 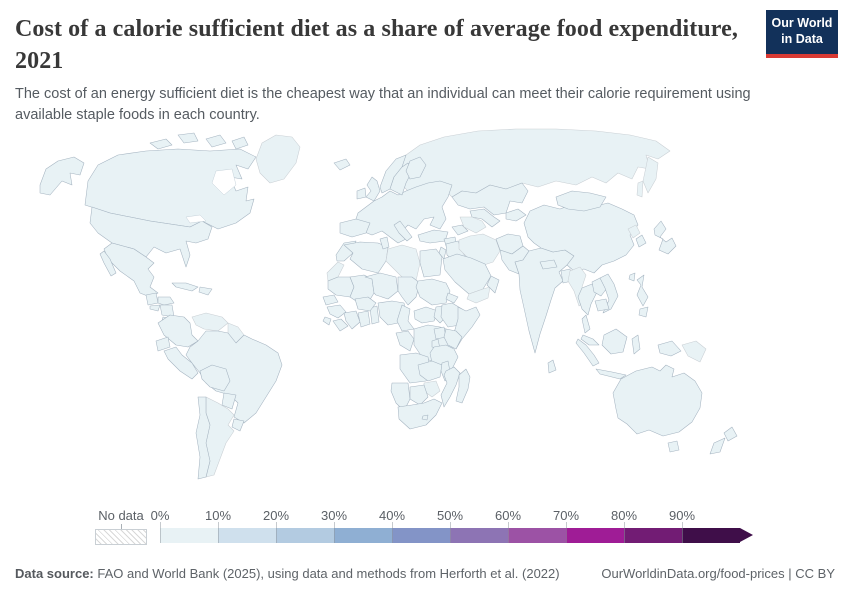 What do you see at coordinates (632, 277) in the screenshot?
I see `region-taiwan` at bounding box center [632, 277].